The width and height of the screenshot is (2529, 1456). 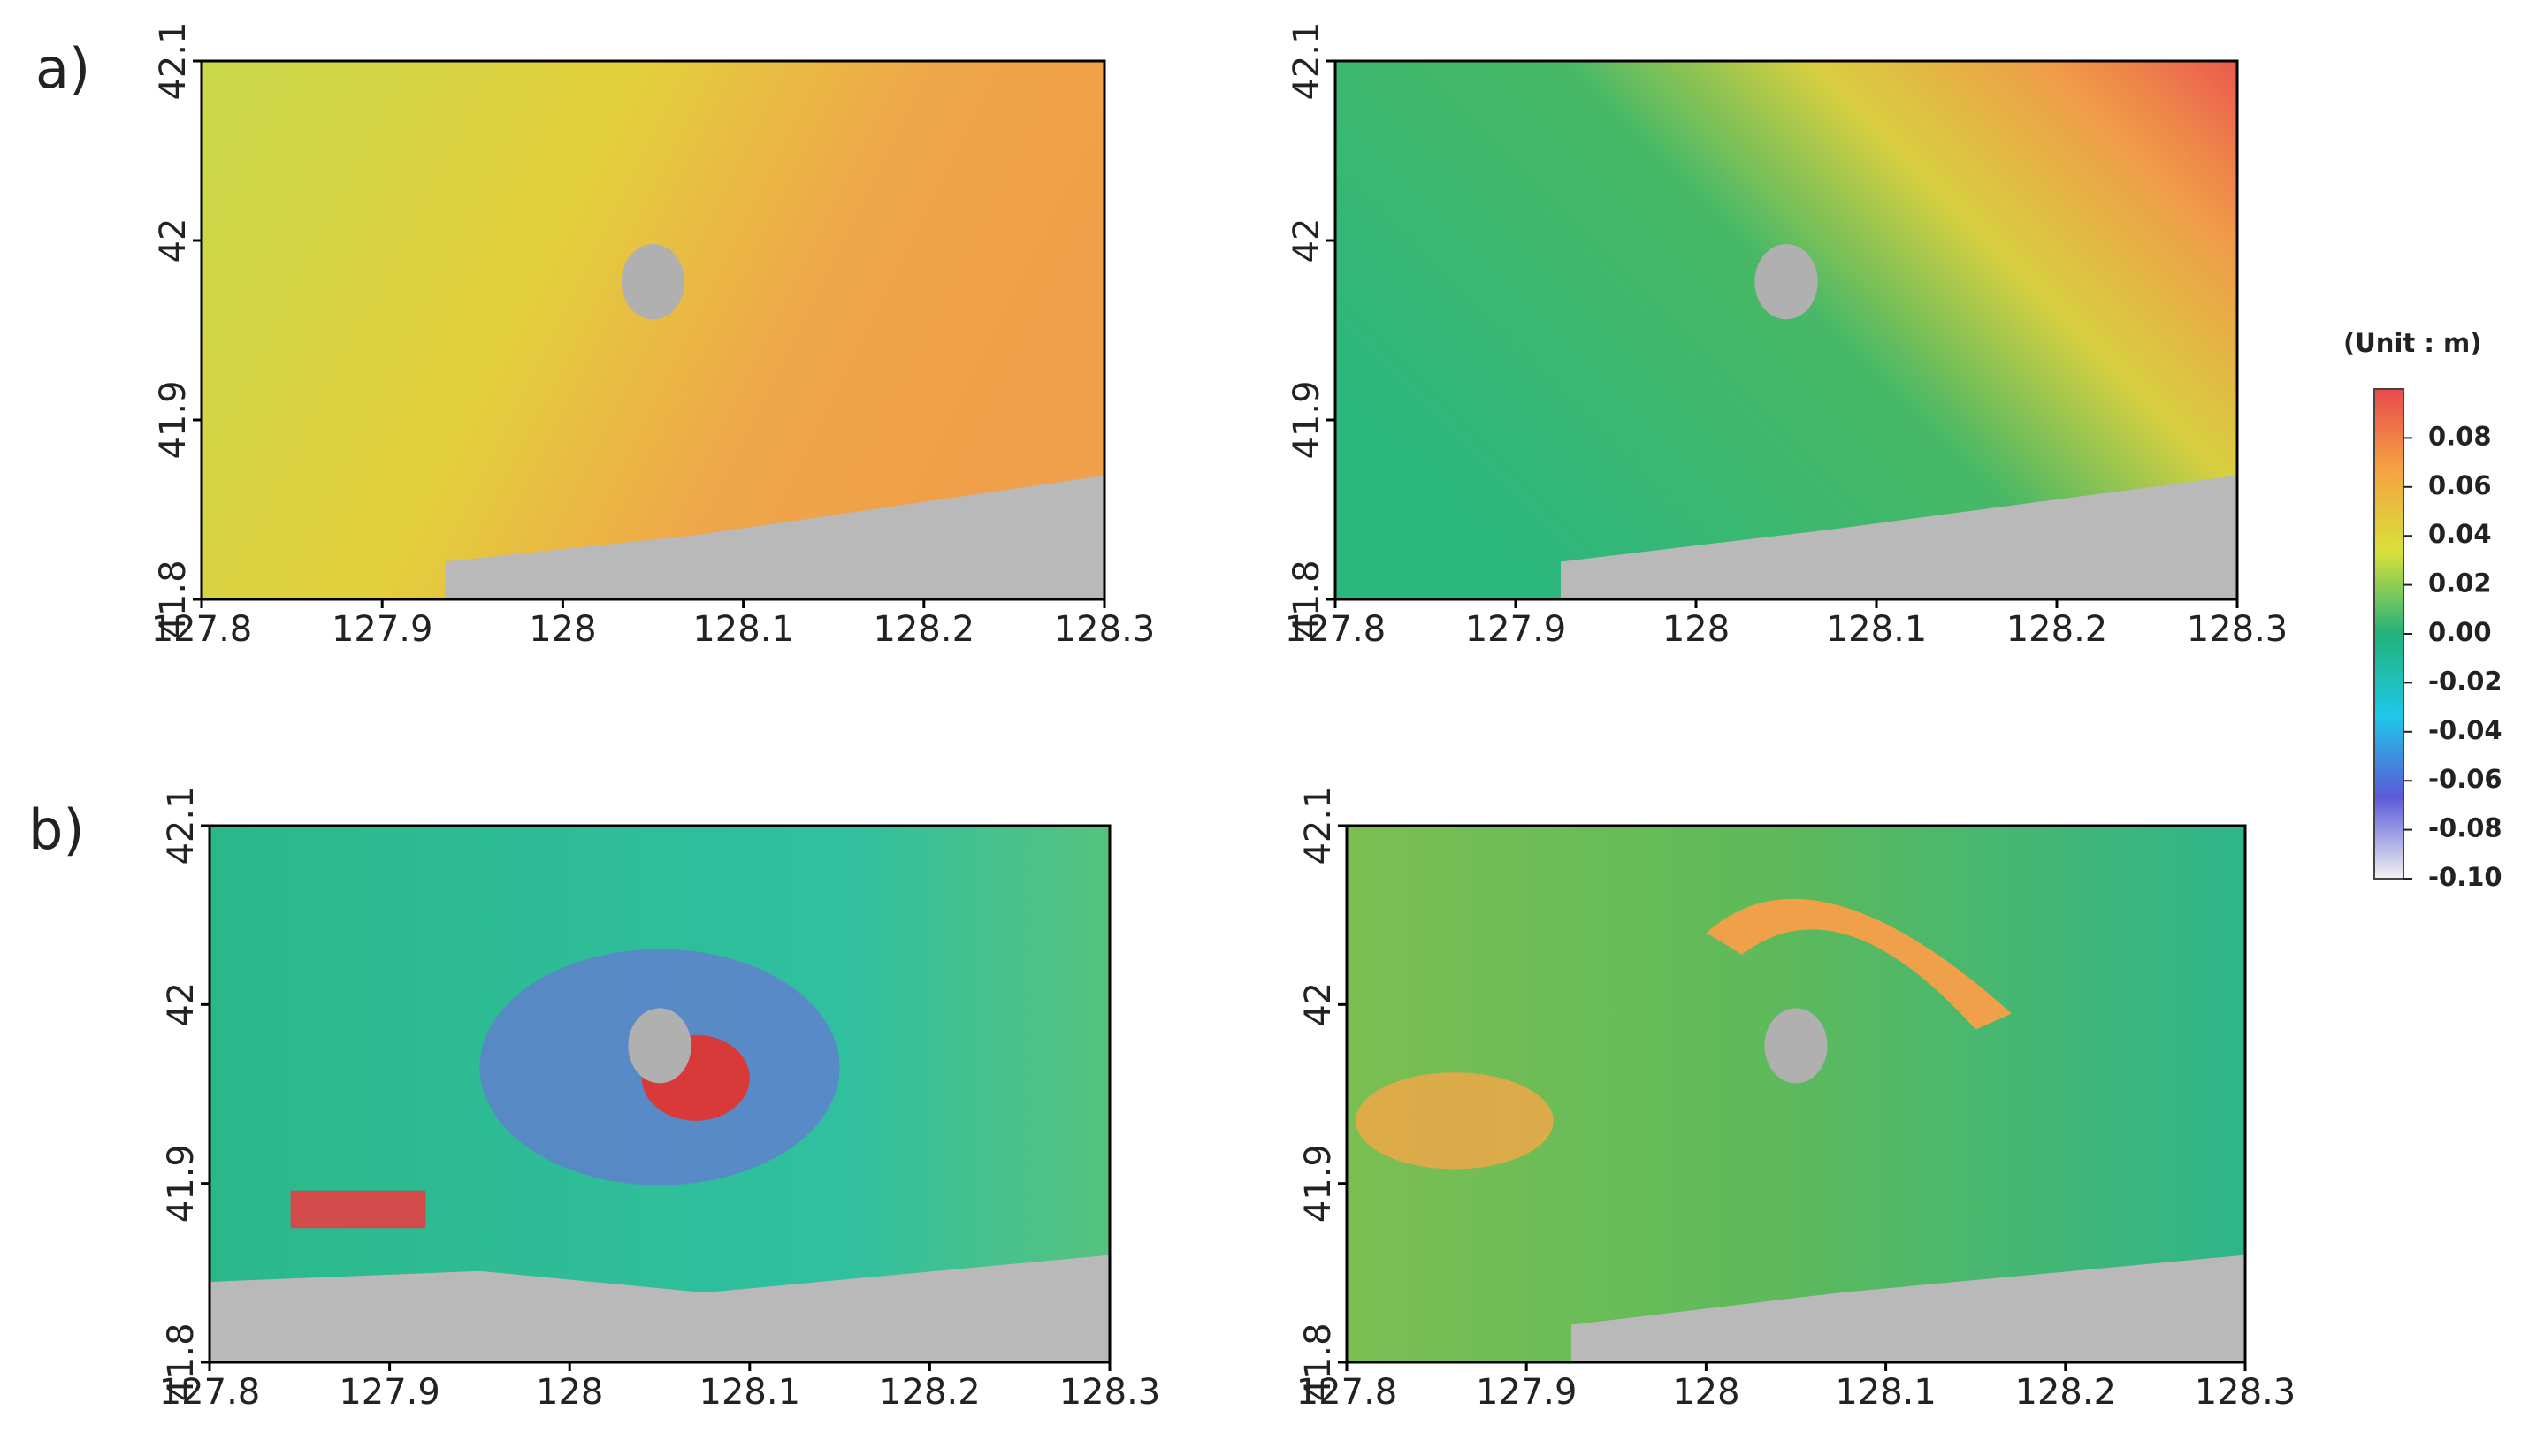 What do you see at coordinates (57, 829) in the screenshot?
I see `row-label: b)` at bounding box center [57, 829].